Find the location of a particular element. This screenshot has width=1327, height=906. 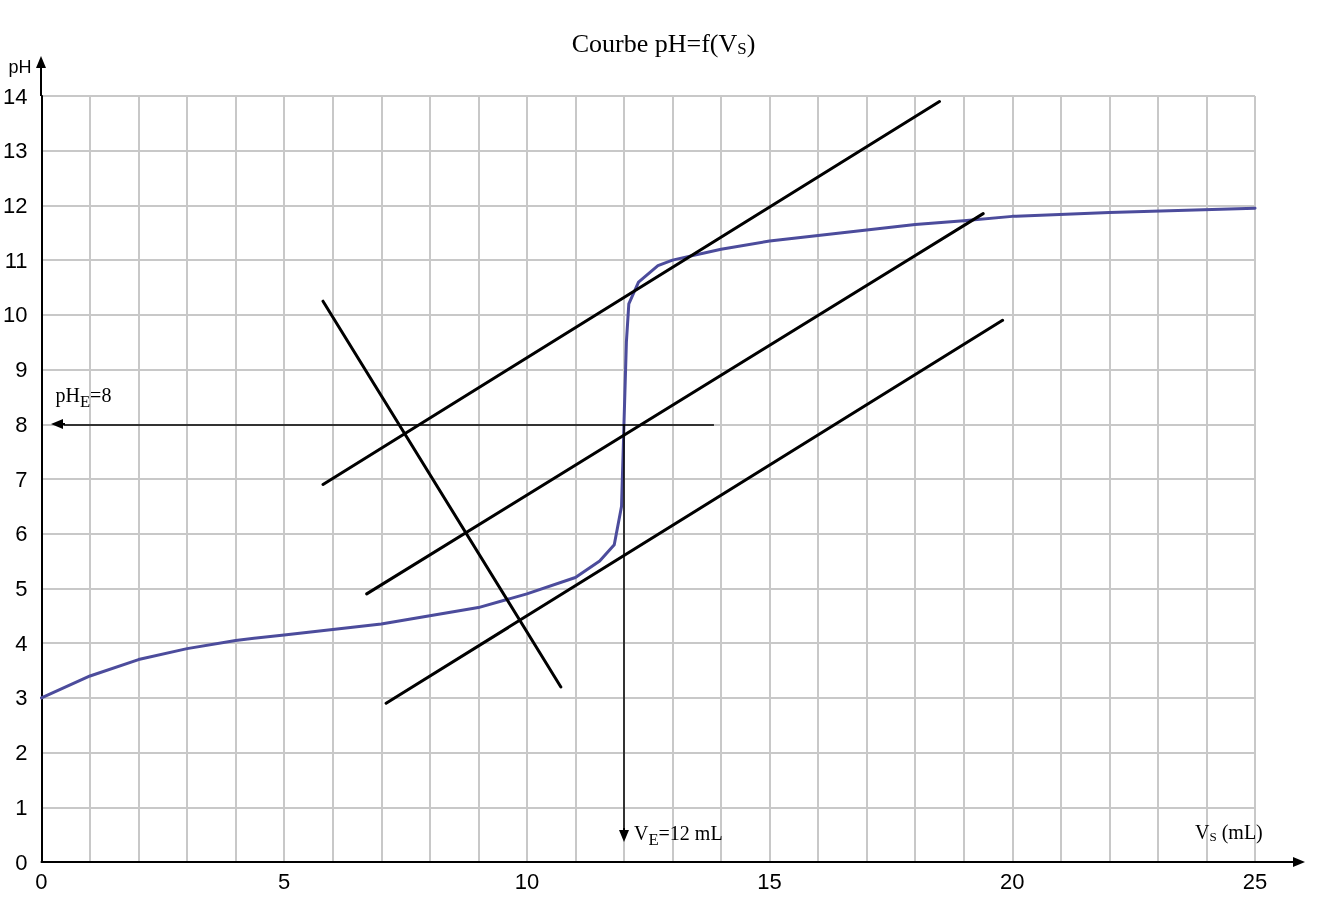

x-tick-label: 5 is located at coordinates (284, 881).